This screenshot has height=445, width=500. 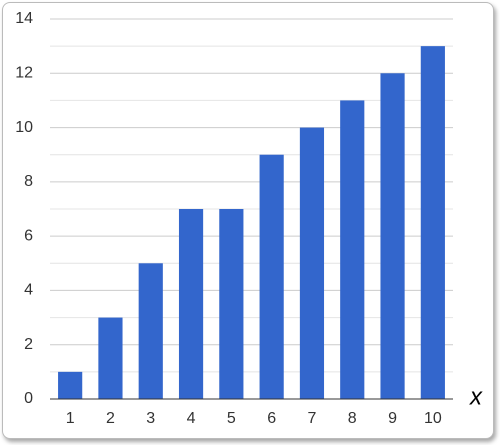 What do you see at coordinates (311, 418) in the screenshot?
I see `x-tick-label: 7` at bounding box center [311, 418].